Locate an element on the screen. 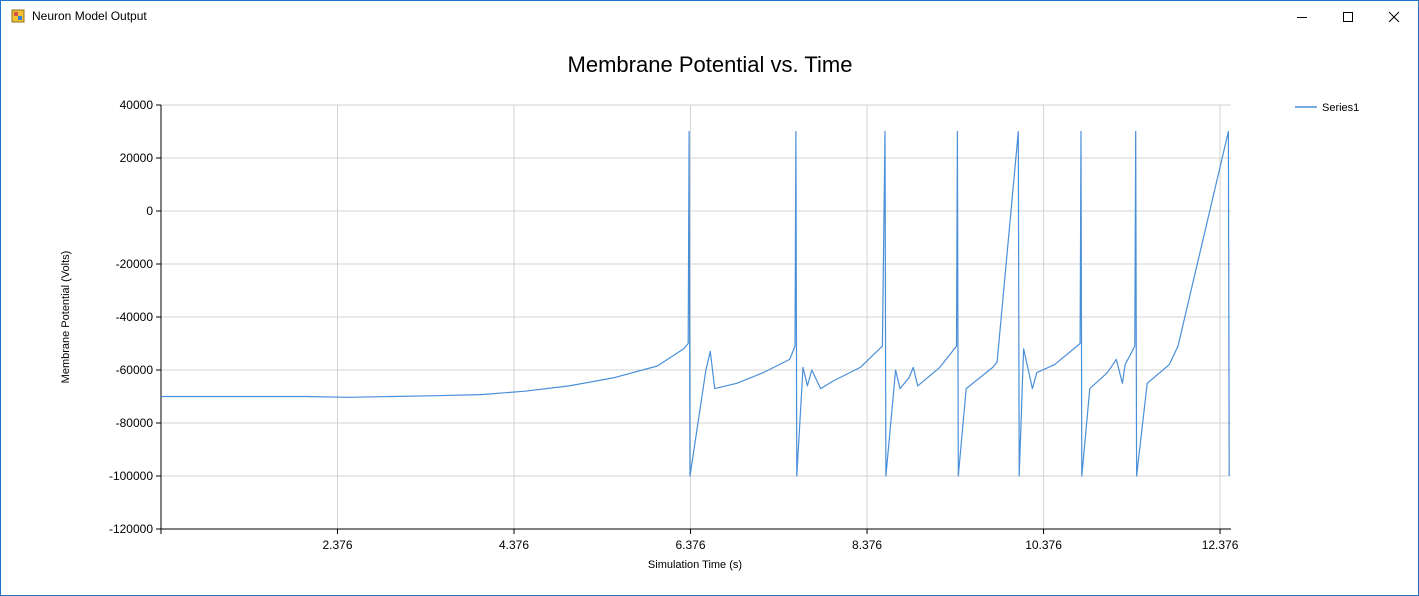  y-tick-label: 40000 is located at coordinates (137, 105).